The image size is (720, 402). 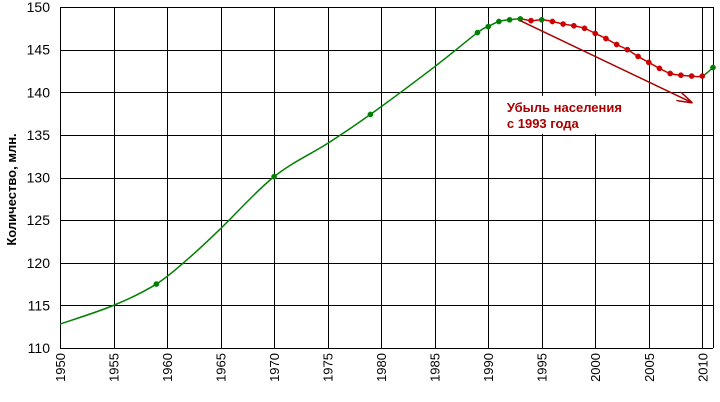 I want to click on y-tick-label: 115, so click(x=39, y=305).